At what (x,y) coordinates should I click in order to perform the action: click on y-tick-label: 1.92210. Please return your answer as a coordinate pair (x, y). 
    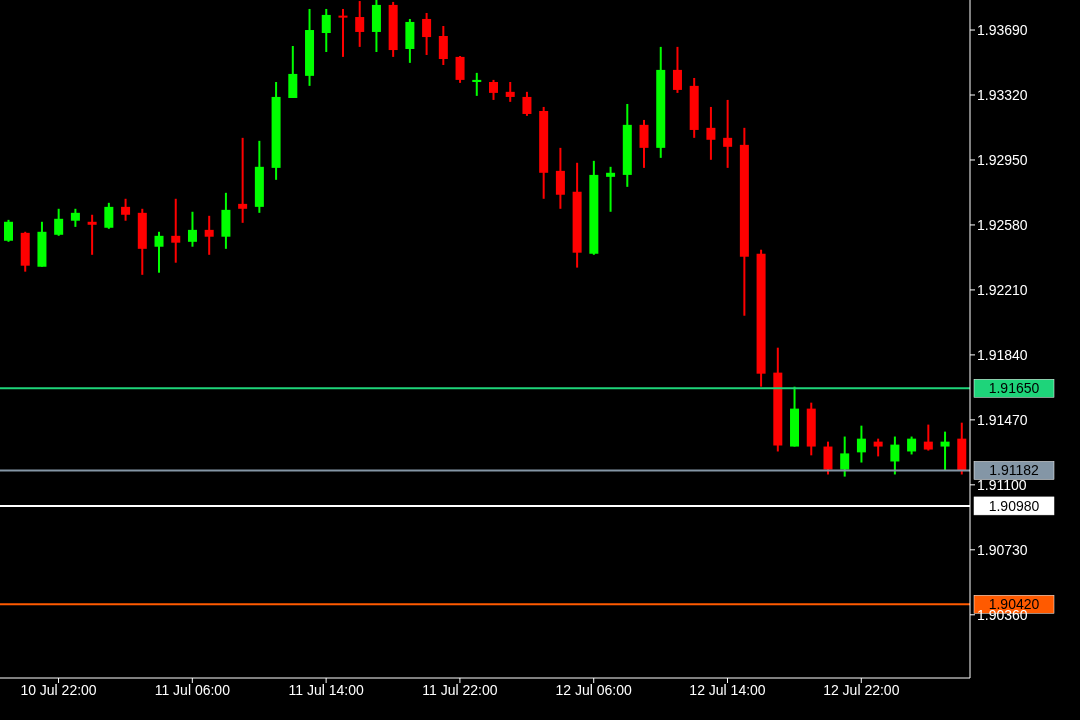
    Looking at the image, I should click on (1002, 289).